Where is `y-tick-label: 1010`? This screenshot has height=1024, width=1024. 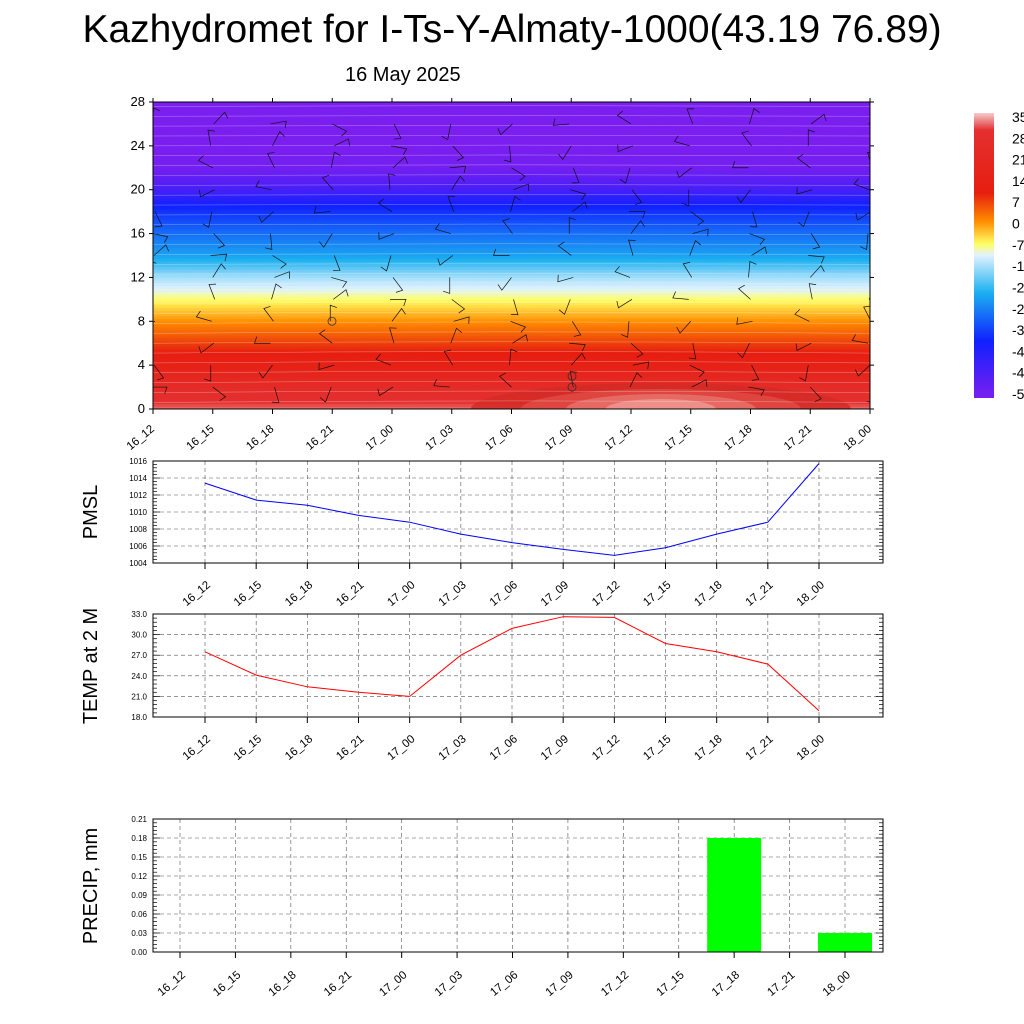 y-tick-label: 1010 is located at coordinates (138, 512).